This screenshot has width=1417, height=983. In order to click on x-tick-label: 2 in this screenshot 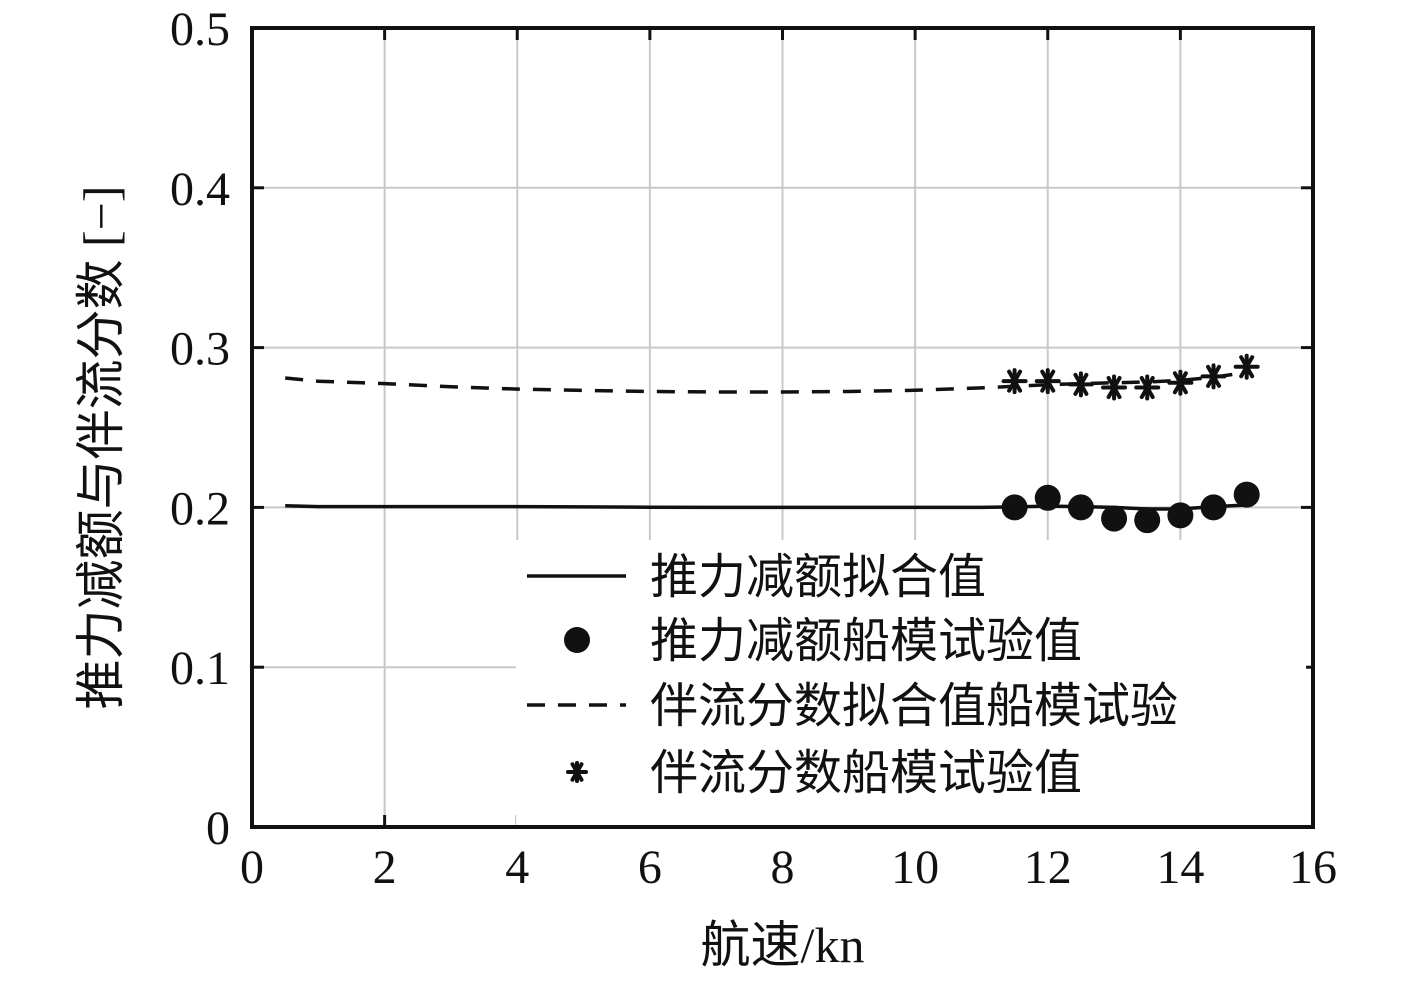, I will do `click(385, 867)`.